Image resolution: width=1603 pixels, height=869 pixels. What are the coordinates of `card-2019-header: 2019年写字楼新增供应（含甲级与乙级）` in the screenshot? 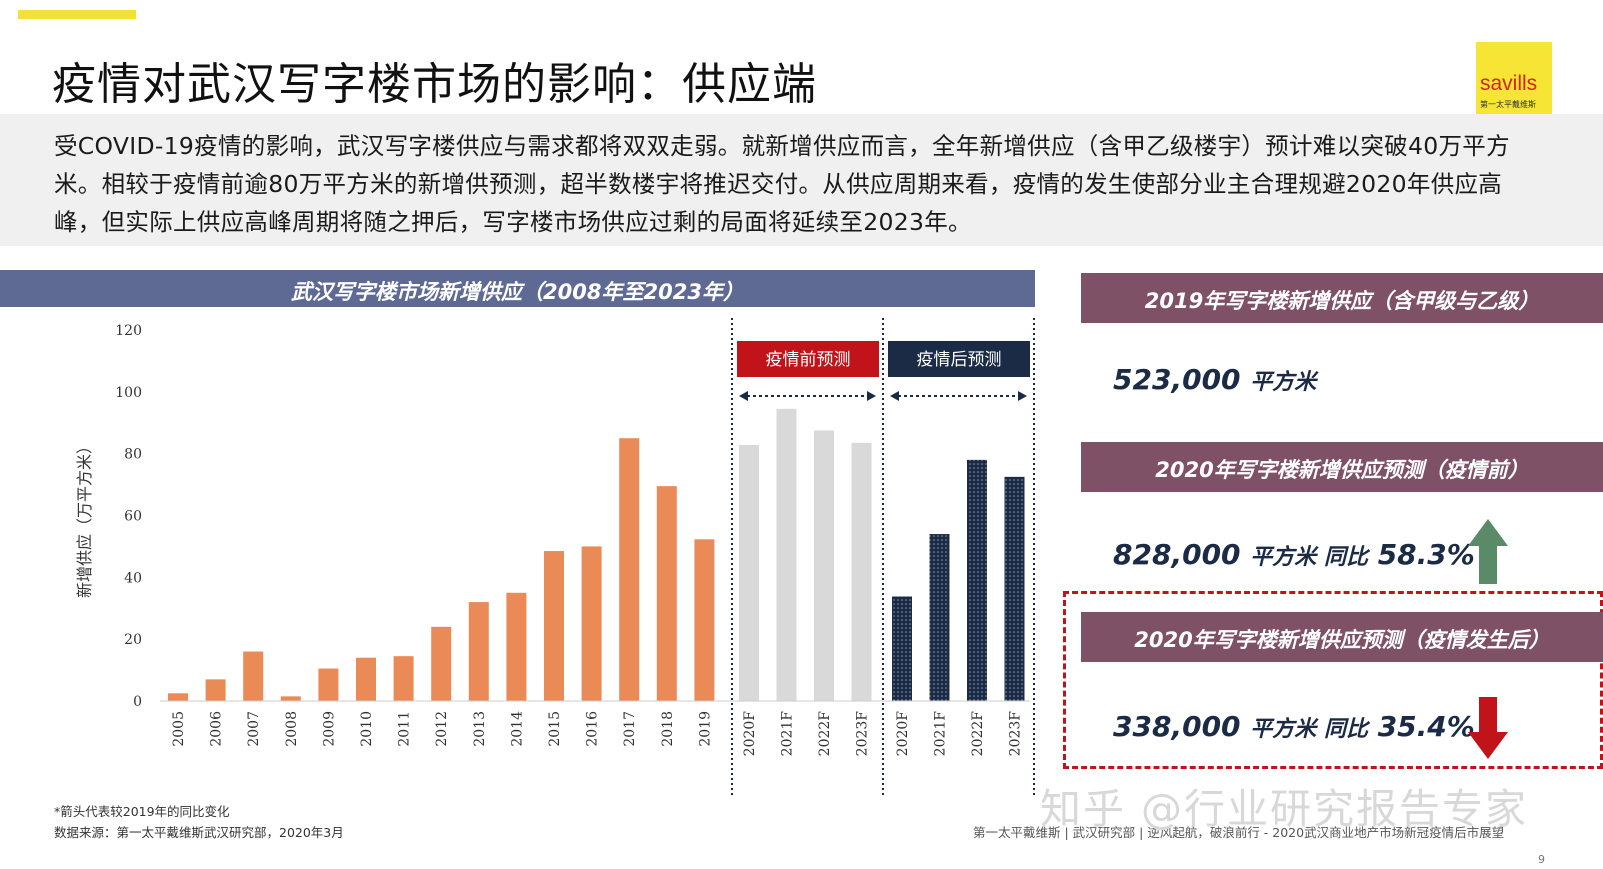 It's located at (1342, 298).